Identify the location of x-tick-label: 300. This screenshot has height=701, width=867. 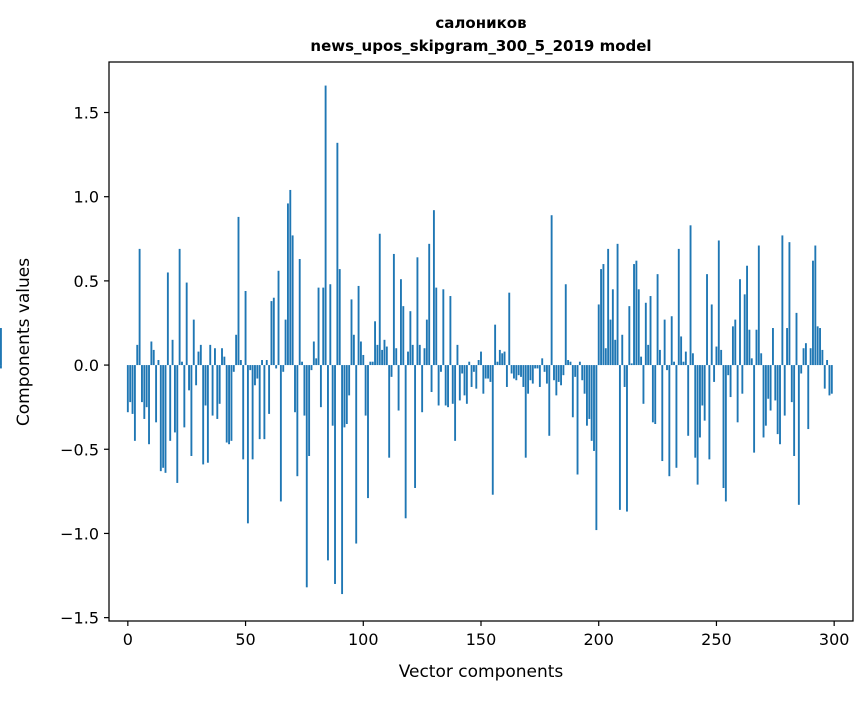
(834, 639).